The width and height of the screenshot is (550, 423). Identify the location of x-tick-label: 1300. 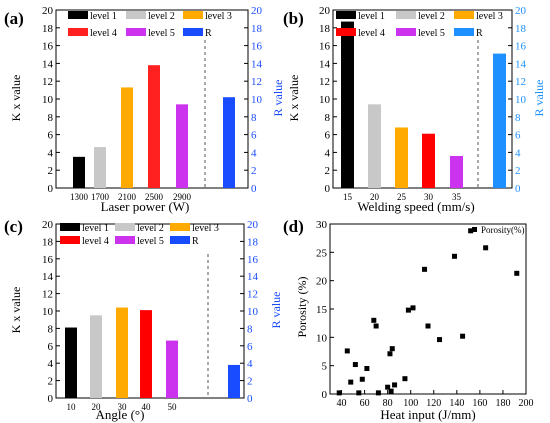
(79, 197).